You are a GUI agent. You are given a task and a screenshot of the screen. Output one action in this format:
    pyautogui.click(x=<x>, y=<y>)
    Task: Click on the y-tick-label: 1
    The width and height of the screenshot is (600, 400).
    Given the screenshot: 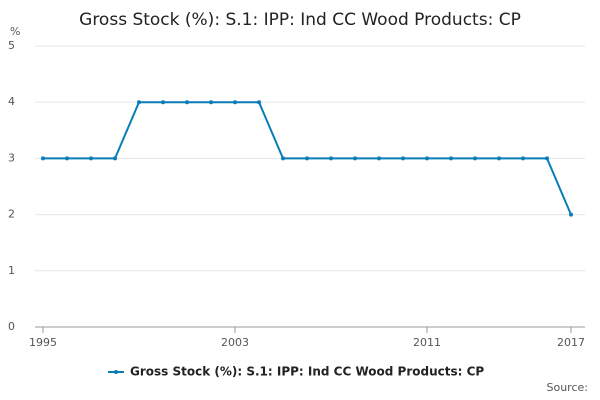 What is the action you would take?
    pyautogui.click(x=11, y=270)
    